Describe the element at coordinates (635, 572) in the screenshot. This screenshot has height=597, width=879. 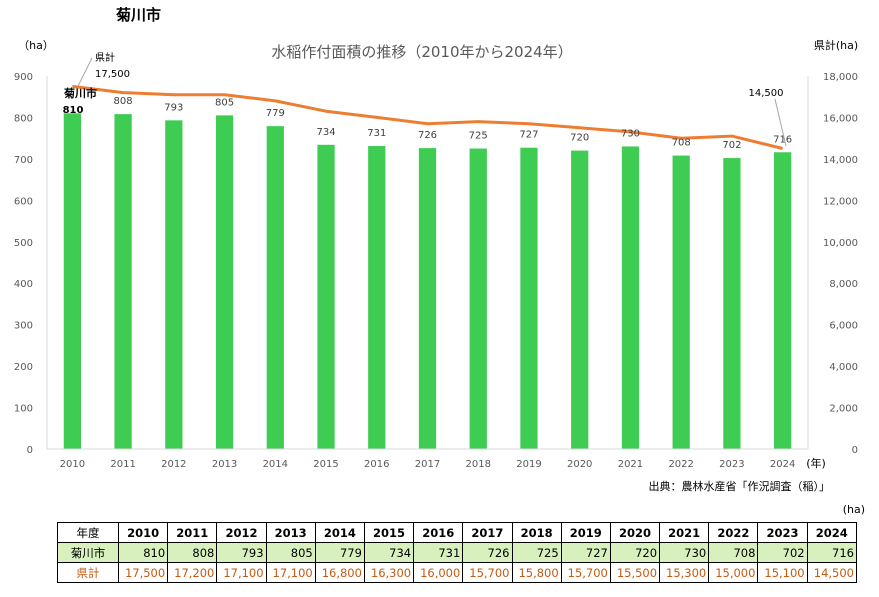
I see `table-pref-cell: 15,500` at that location.